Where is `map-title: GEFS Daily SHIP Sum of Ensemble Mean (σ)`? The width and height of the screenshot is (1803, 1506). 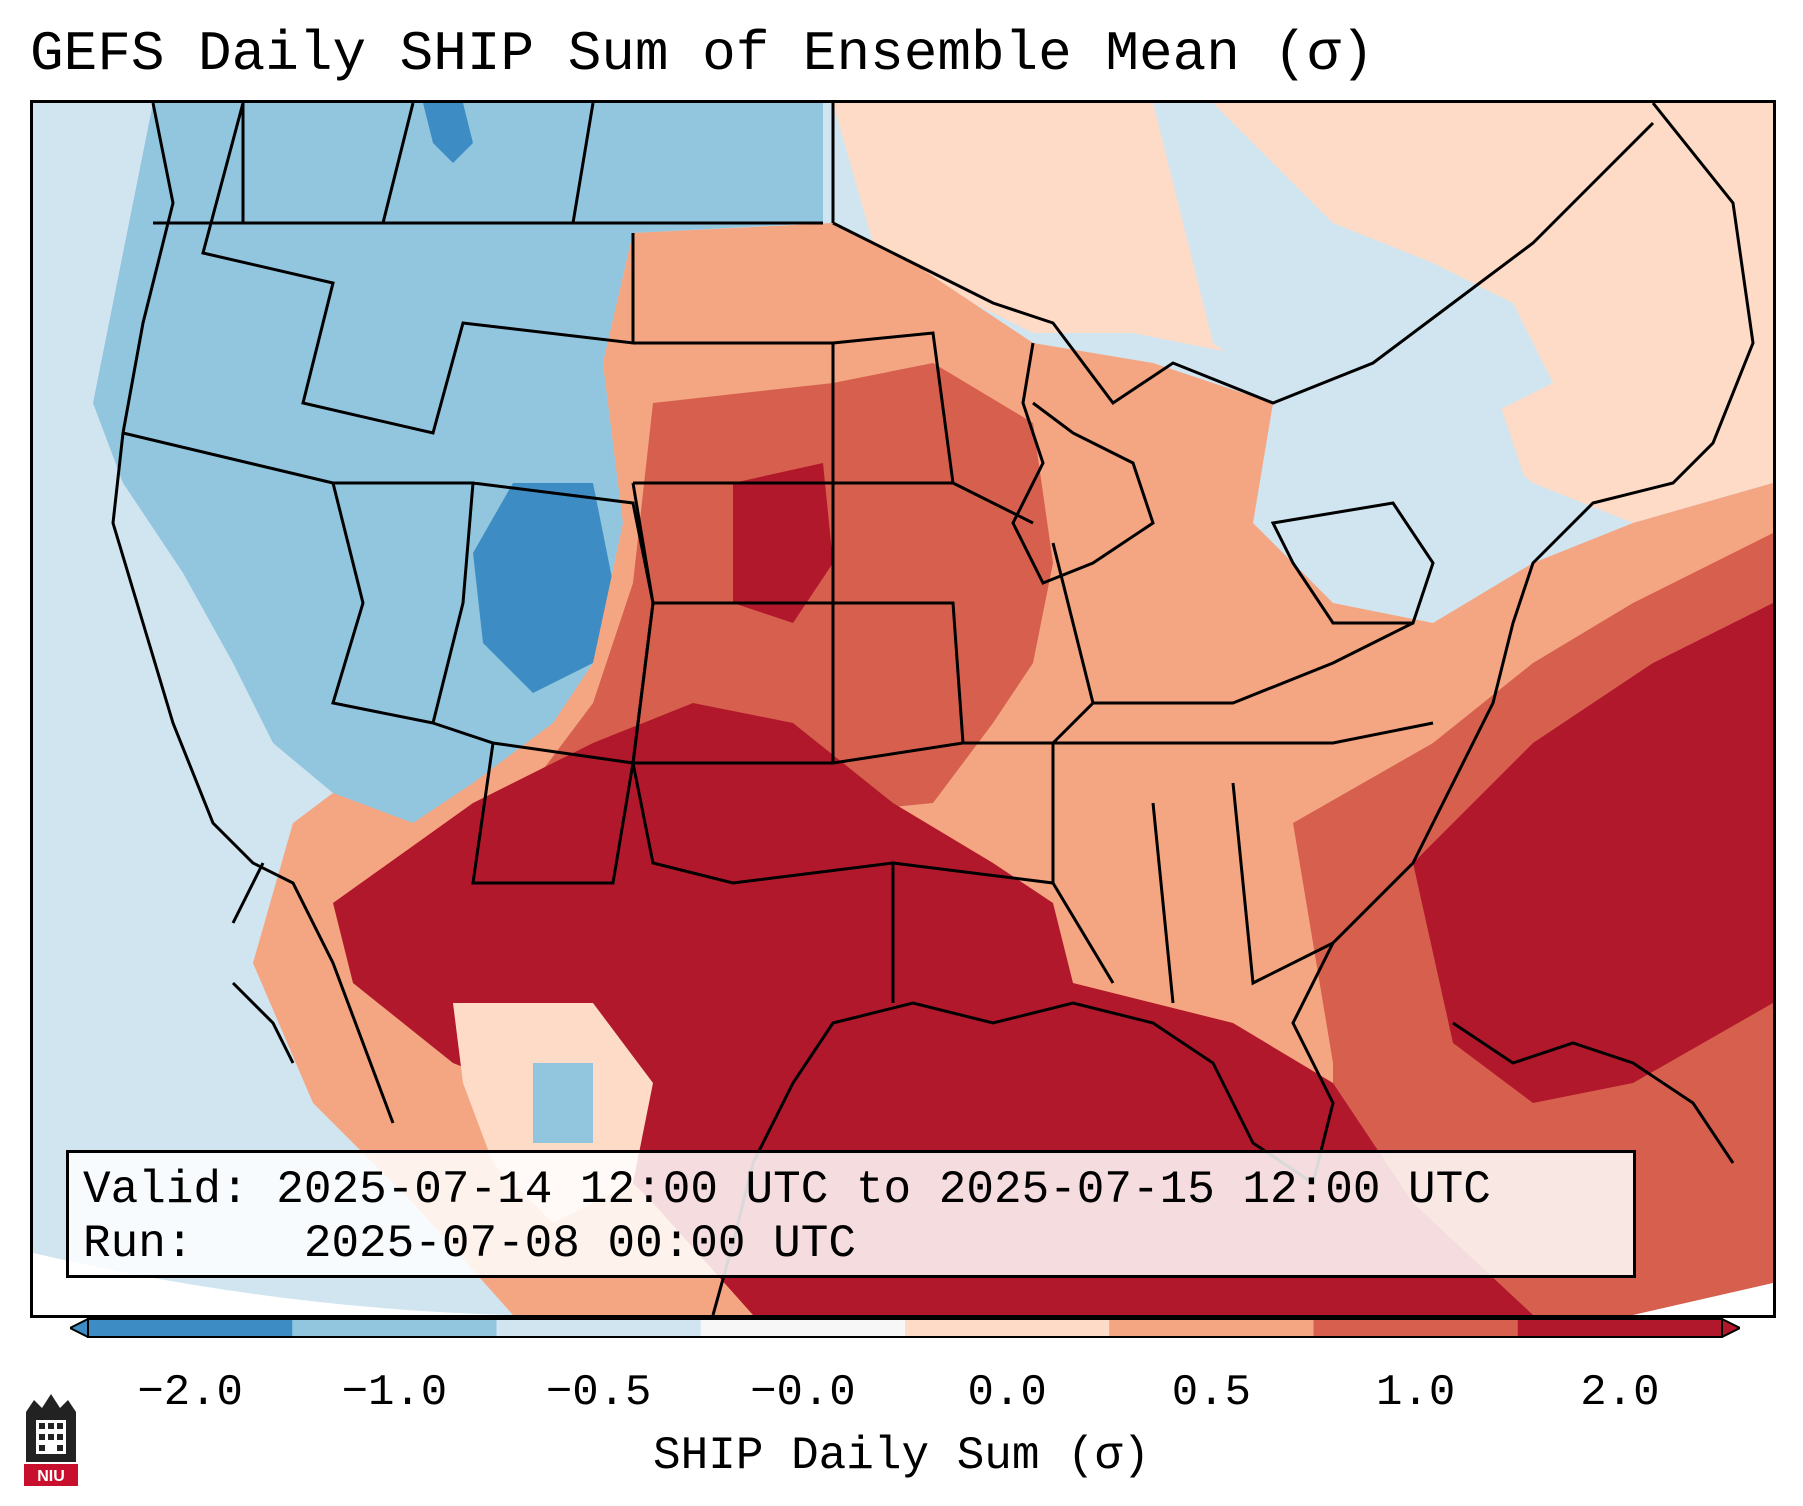
map-title: GEFS Daily SHIP Sum of Ensemble Mean (σ) is located at coordinates (702, 54).